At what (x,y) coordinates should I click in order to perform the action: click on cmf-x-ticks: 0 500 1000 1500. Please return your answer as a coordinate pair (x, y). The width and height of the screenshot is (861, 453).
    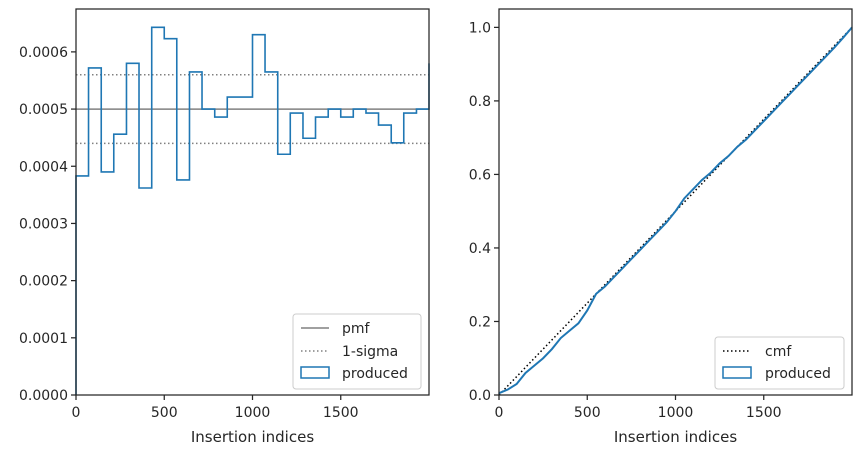
    Looking at the image, I should click on (638, 408).